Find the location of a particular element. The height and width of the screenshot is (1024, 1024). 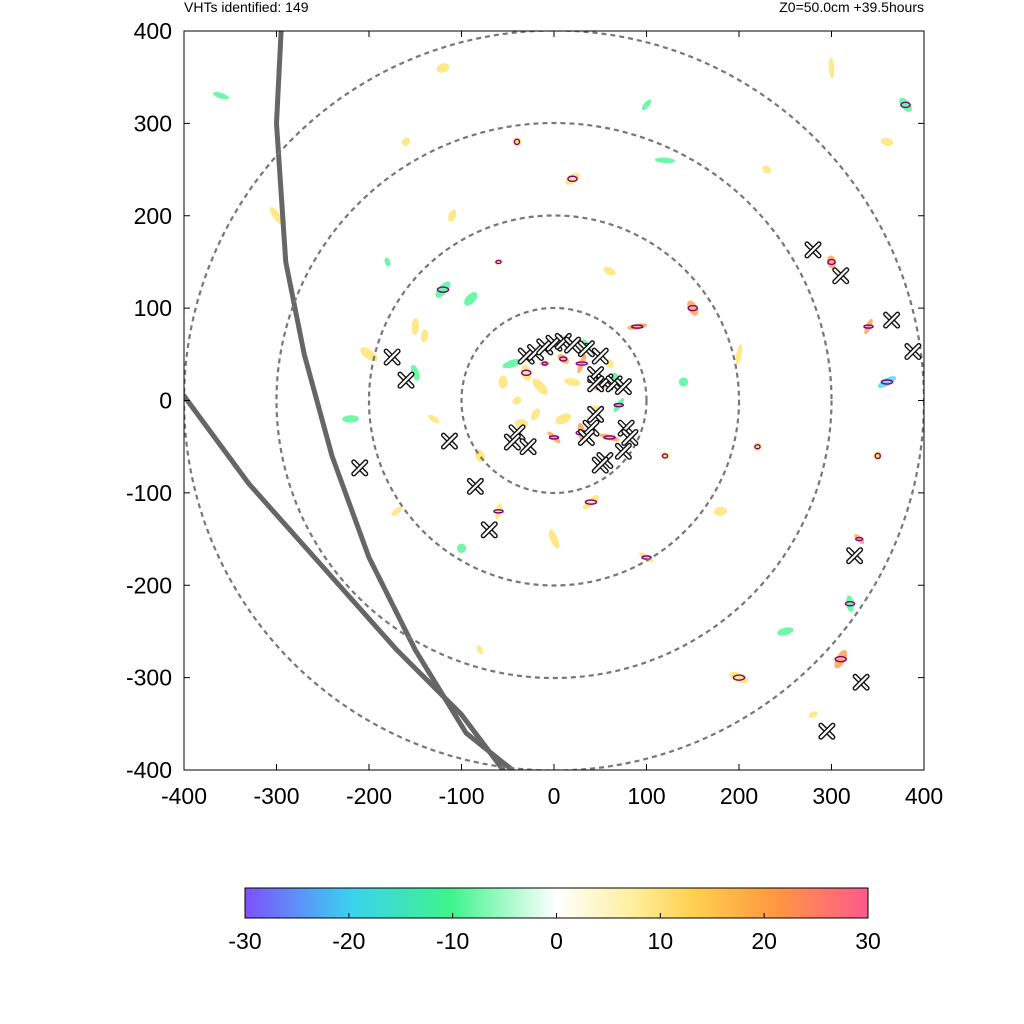

colorbar-tick-label: 20 is located at coordinates (764, 941).